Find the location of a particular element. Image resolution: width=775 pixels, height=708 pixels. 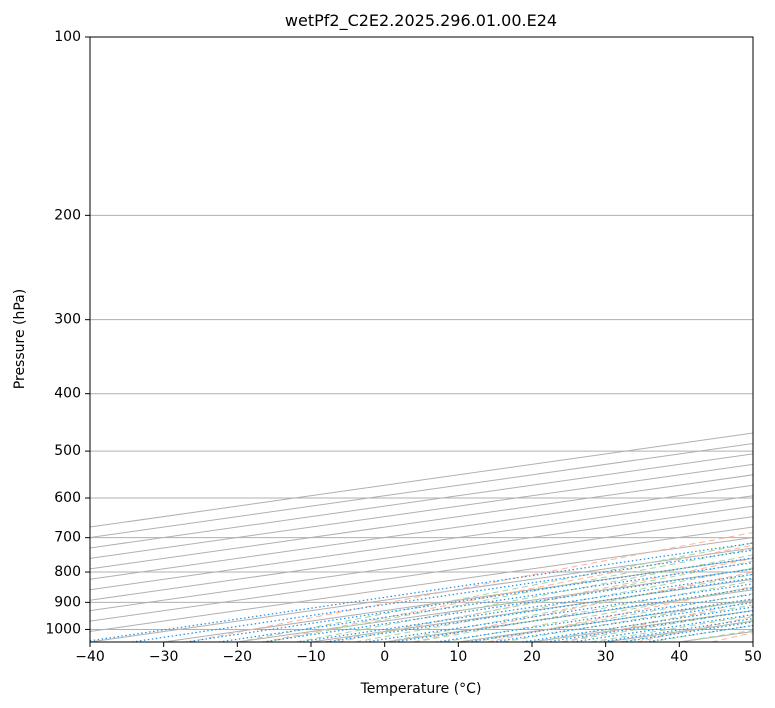

y-tick-label: 700 is located at coordinates (67, 538).